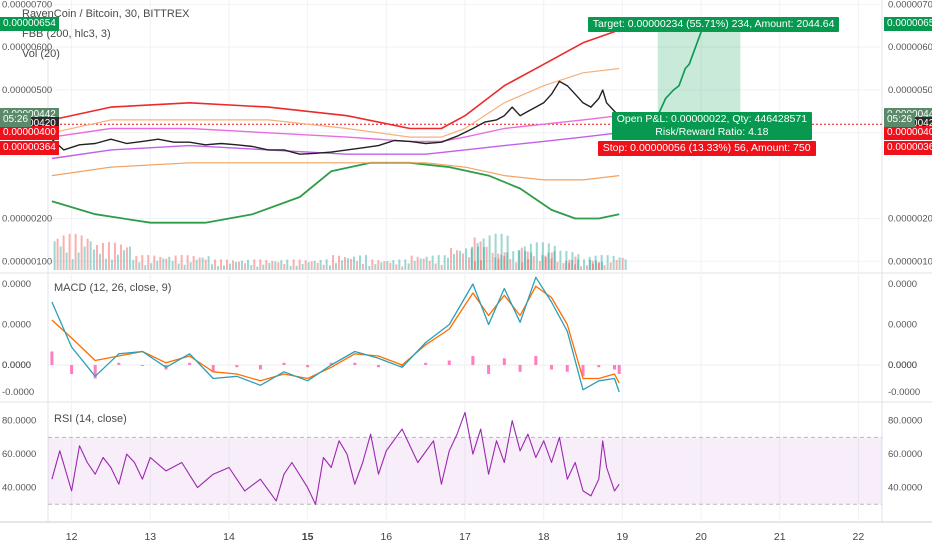  What do you see at coordinates (712, 119) in the screenshot?
I see `pnl-text: Open P&L: 0.00000022, Qty: 446428571` at bounding box center [712, 119].